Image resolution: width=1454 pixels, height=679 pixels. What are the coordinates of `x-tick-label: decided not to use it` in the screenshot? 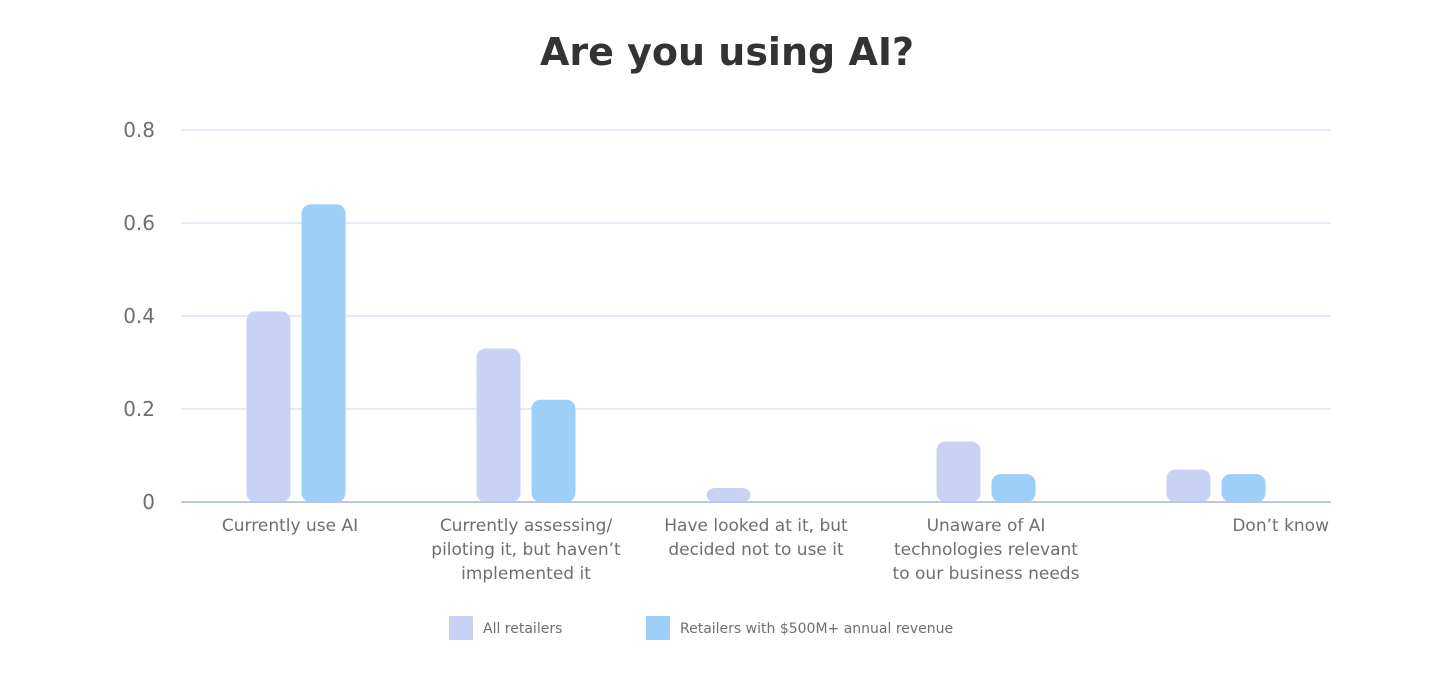 It's located at (756, 550).